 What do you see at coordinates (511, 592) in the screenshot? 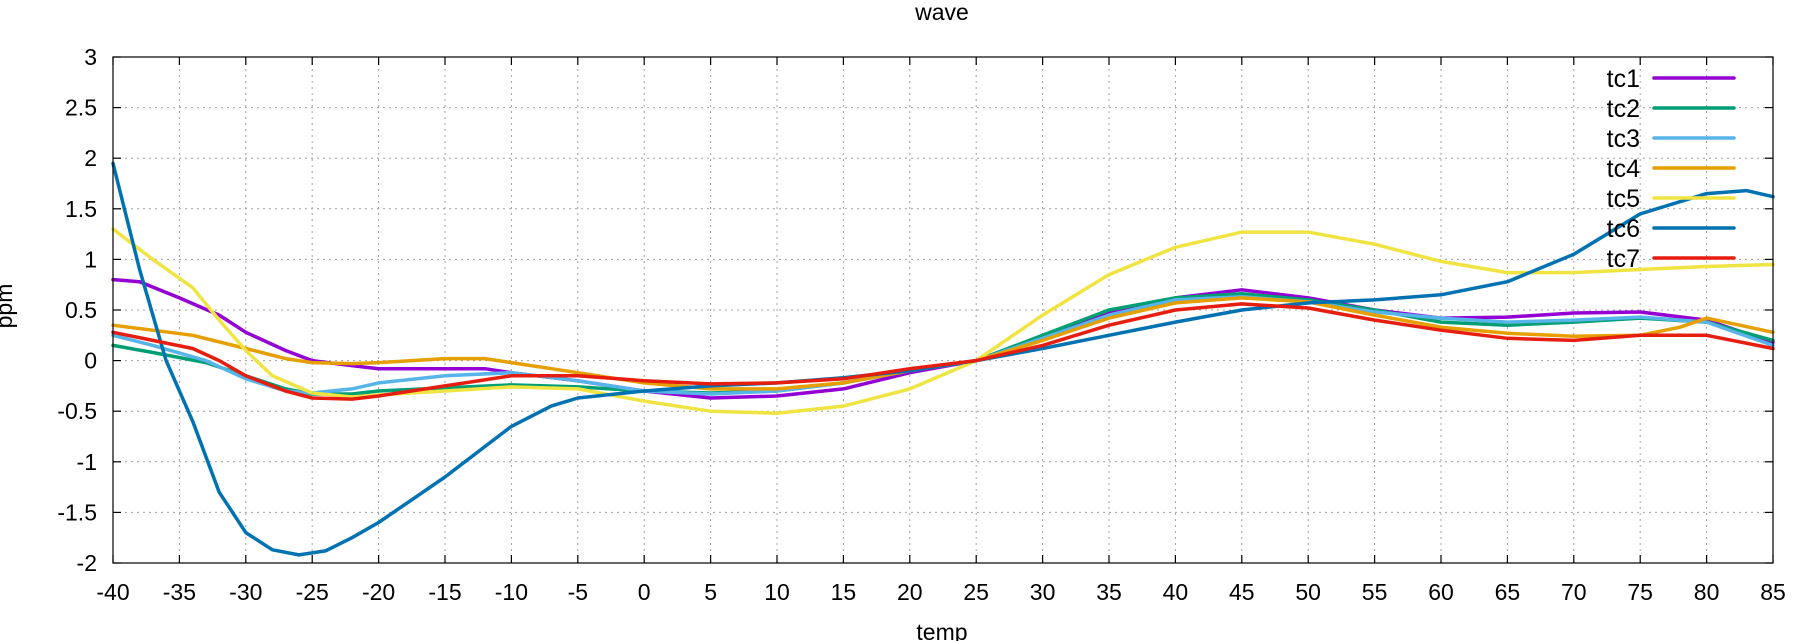
I see `x-tick-label: -10` at bounding box center [511, 592].